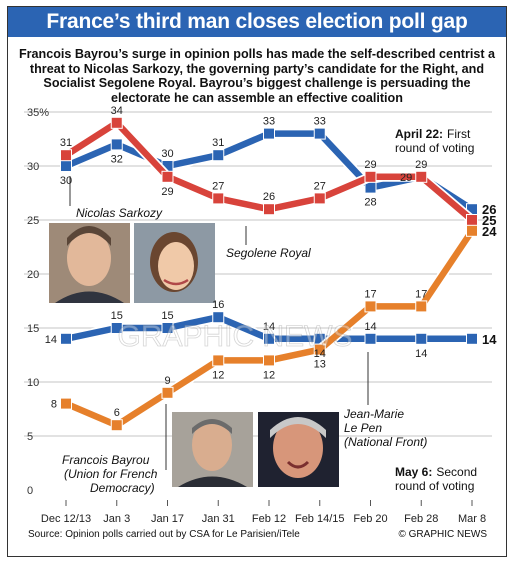  Describe the element at coordinates (117, 159) in the screenshot. I see `data-label: 32` at that location.